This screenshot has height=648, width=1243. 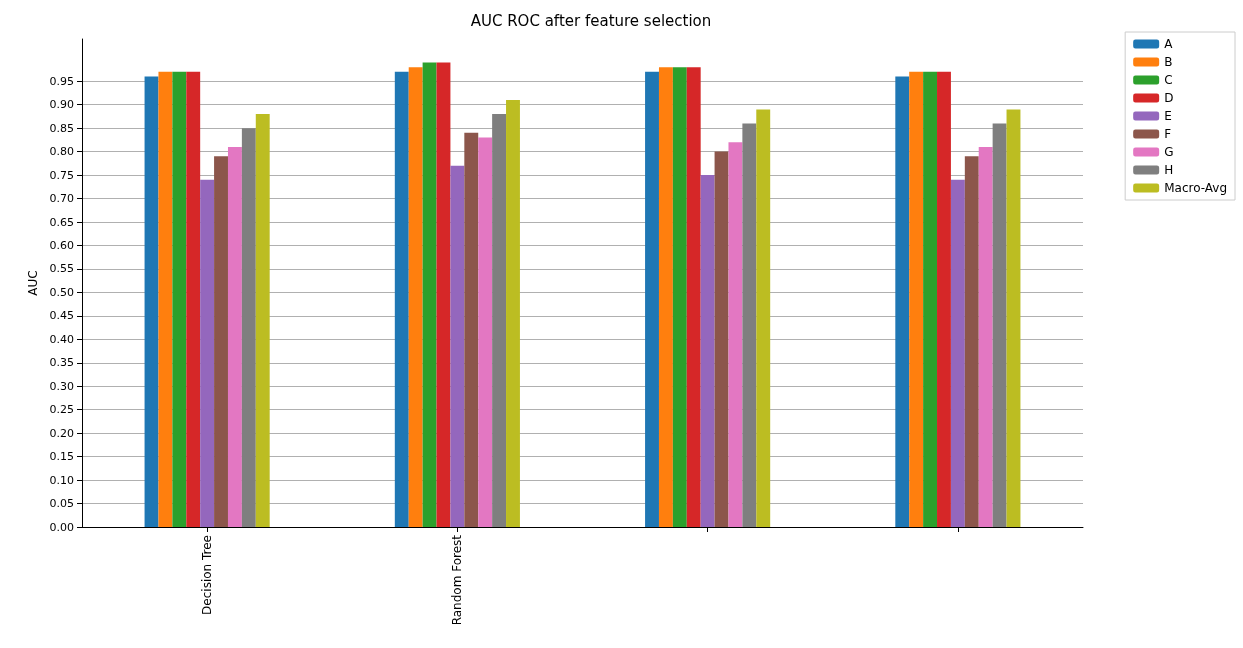 I want to click on y-tick-label: 0.90, so click(x=61, y=105).